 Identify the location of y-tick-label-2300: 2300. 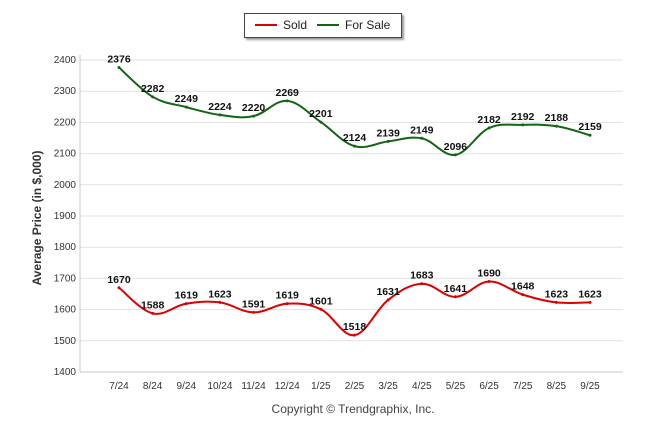
(65, 91).